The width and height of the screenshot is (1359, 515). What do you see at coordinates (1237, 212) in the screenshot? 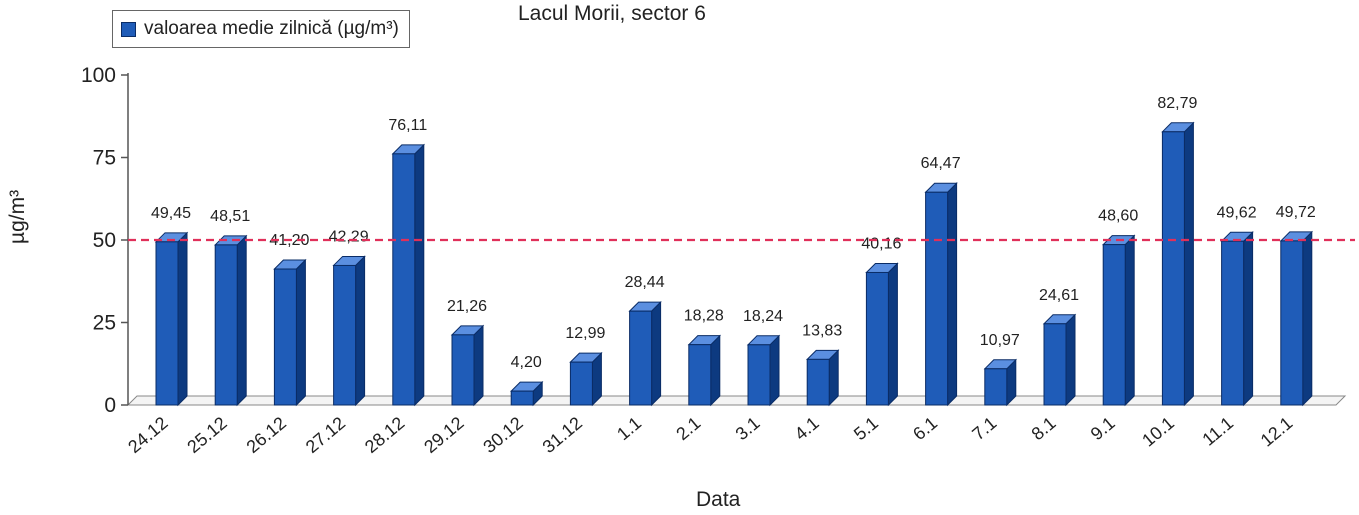
I see `data-label: 49,62` at bounding box center [1237, 212].